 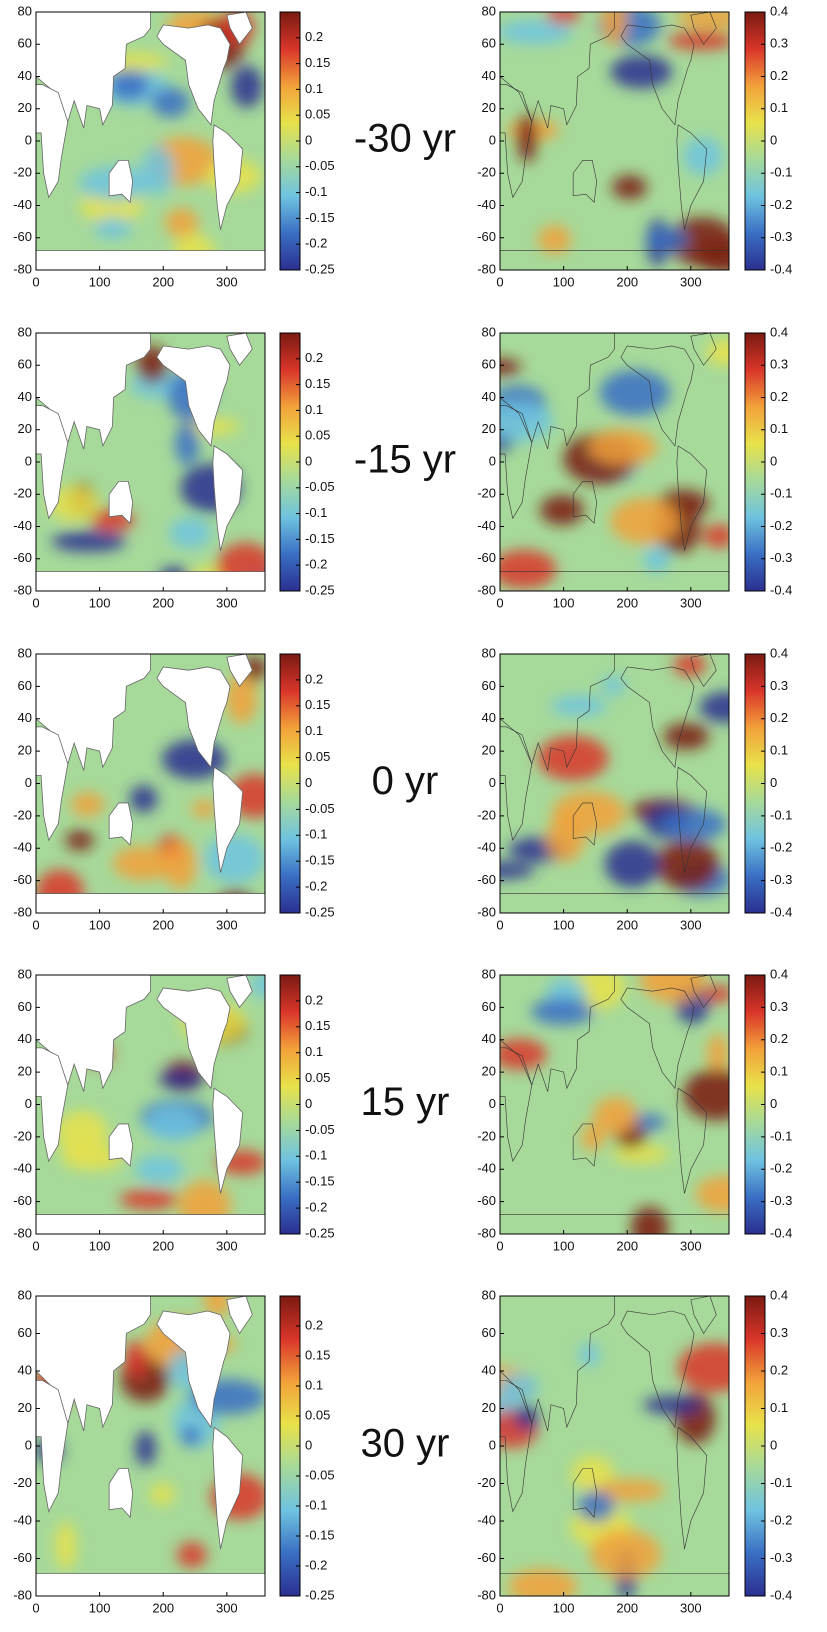 I want to click on y-tick-label: 0, so click(x=28, y=460).